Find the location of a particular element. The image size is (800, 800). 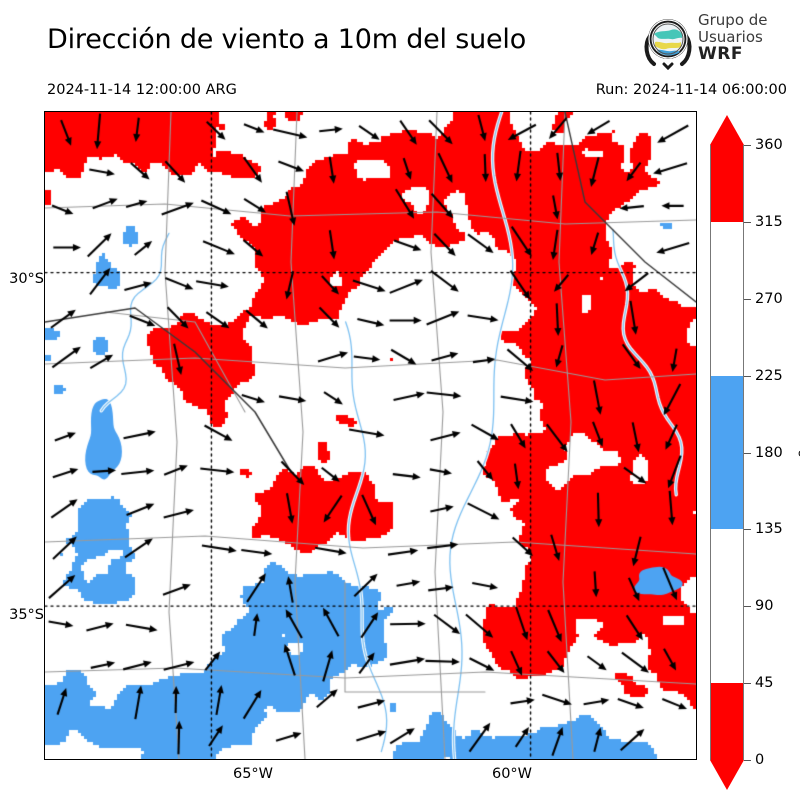

colorbar-unit-label: o is located at coordinates (799, 452).